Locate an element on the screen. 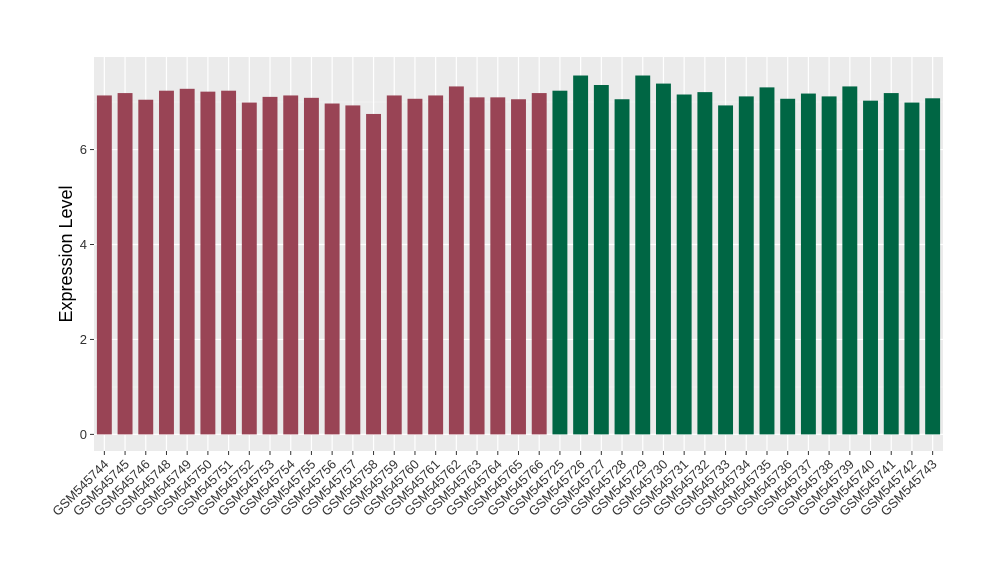 Image resolution: width=1000 pixels, height=580 pixels. y-tick-label: 4 is located at coordinates (83, 244).